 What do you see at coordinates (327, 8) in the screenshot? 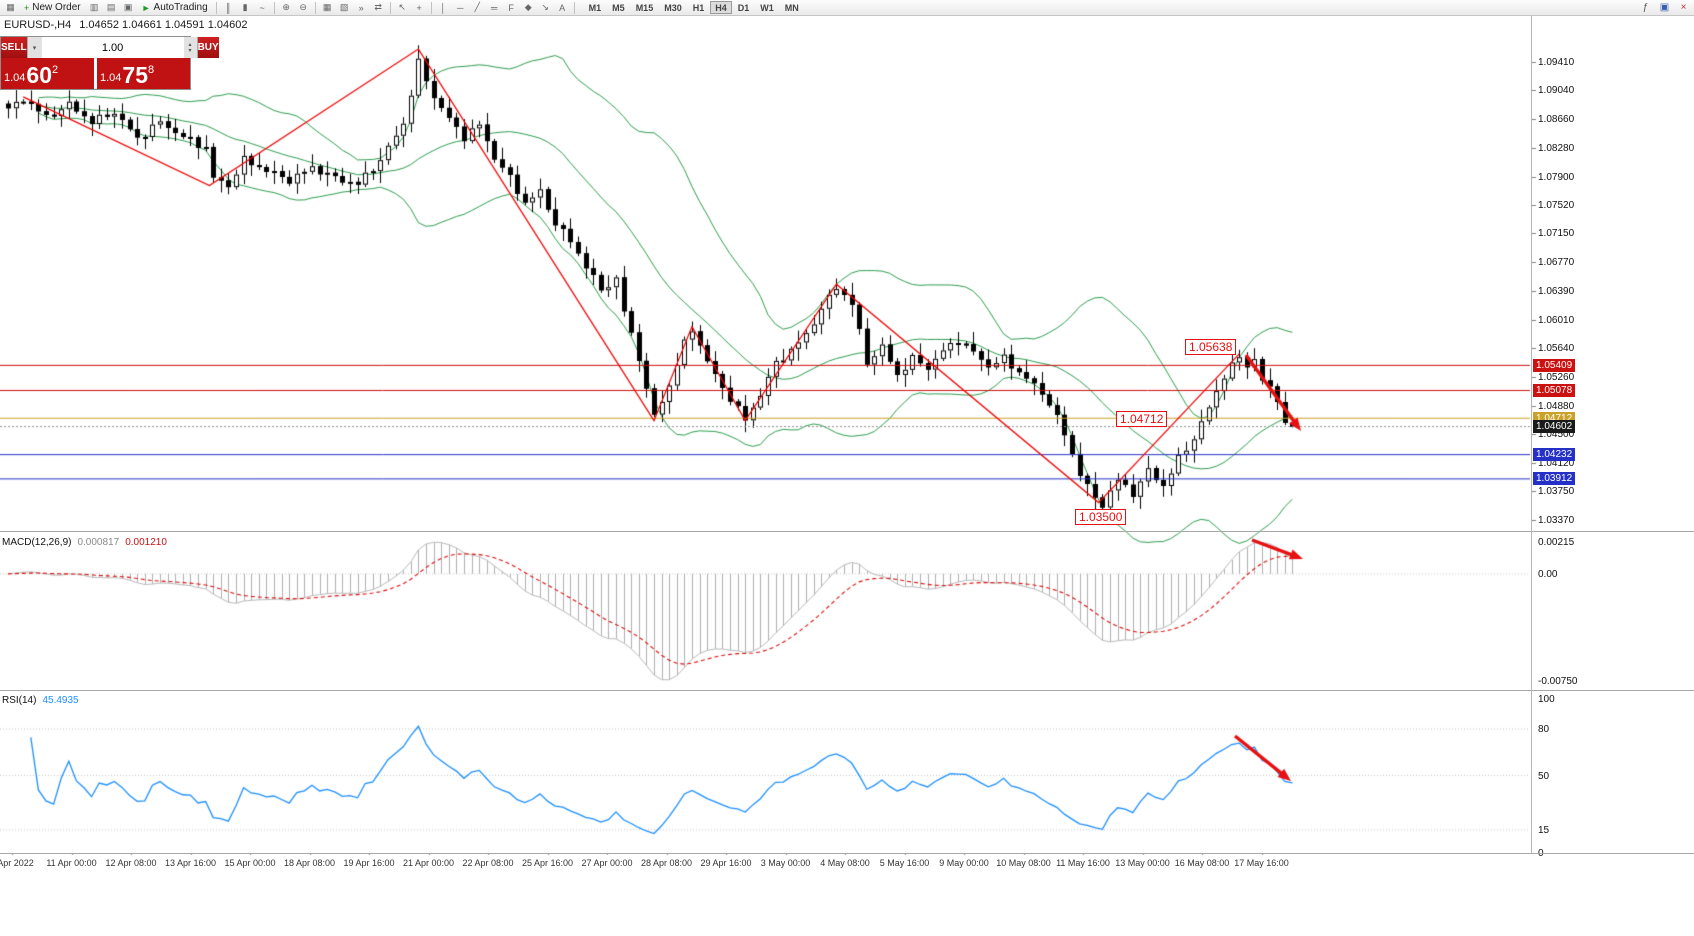
I see `tile-windows-icon: ▦` at bounding box center [327, 8].